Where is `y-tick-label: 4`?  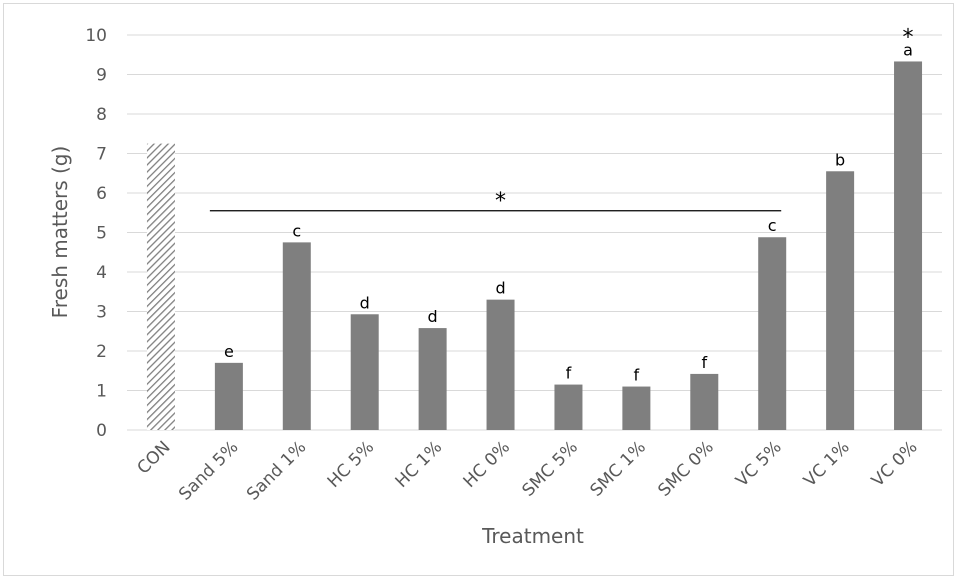
y-tick-label: 4 is located at coordinates (101, 273).